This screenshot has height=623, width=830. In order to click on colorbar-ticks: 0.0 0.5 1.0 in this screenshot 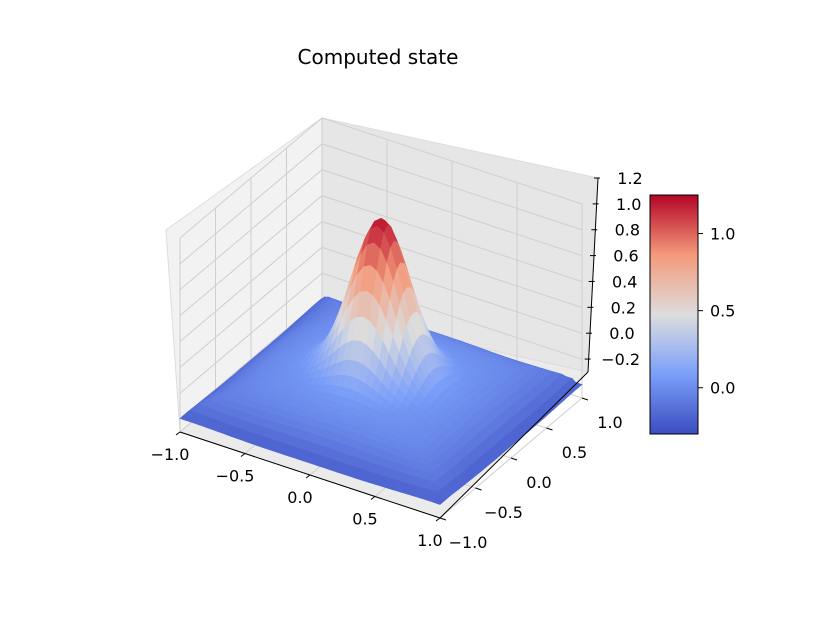, I will do `click(716, 311)`.